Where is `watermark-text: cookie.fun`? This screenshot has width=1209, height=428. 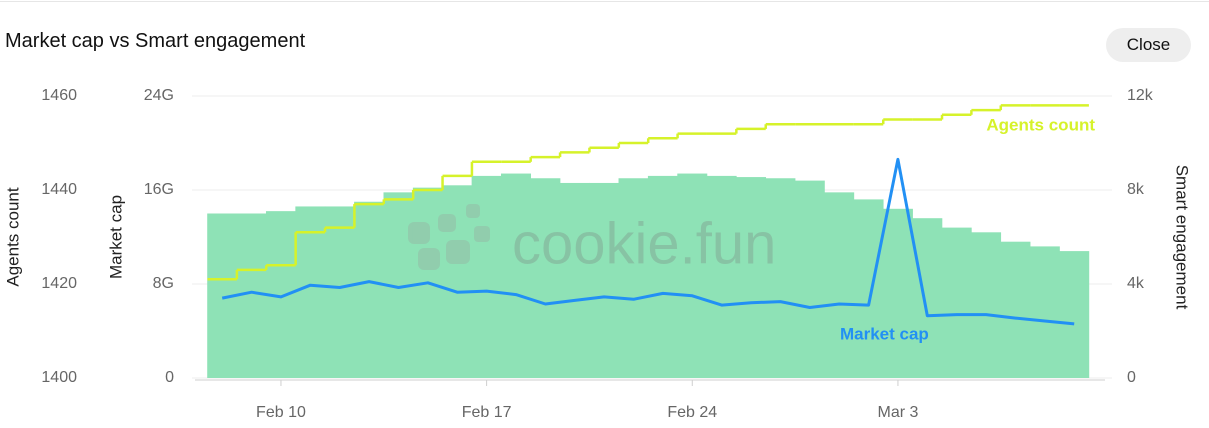
watermark-text: cookie.fun is located at coordinates (644, 243).